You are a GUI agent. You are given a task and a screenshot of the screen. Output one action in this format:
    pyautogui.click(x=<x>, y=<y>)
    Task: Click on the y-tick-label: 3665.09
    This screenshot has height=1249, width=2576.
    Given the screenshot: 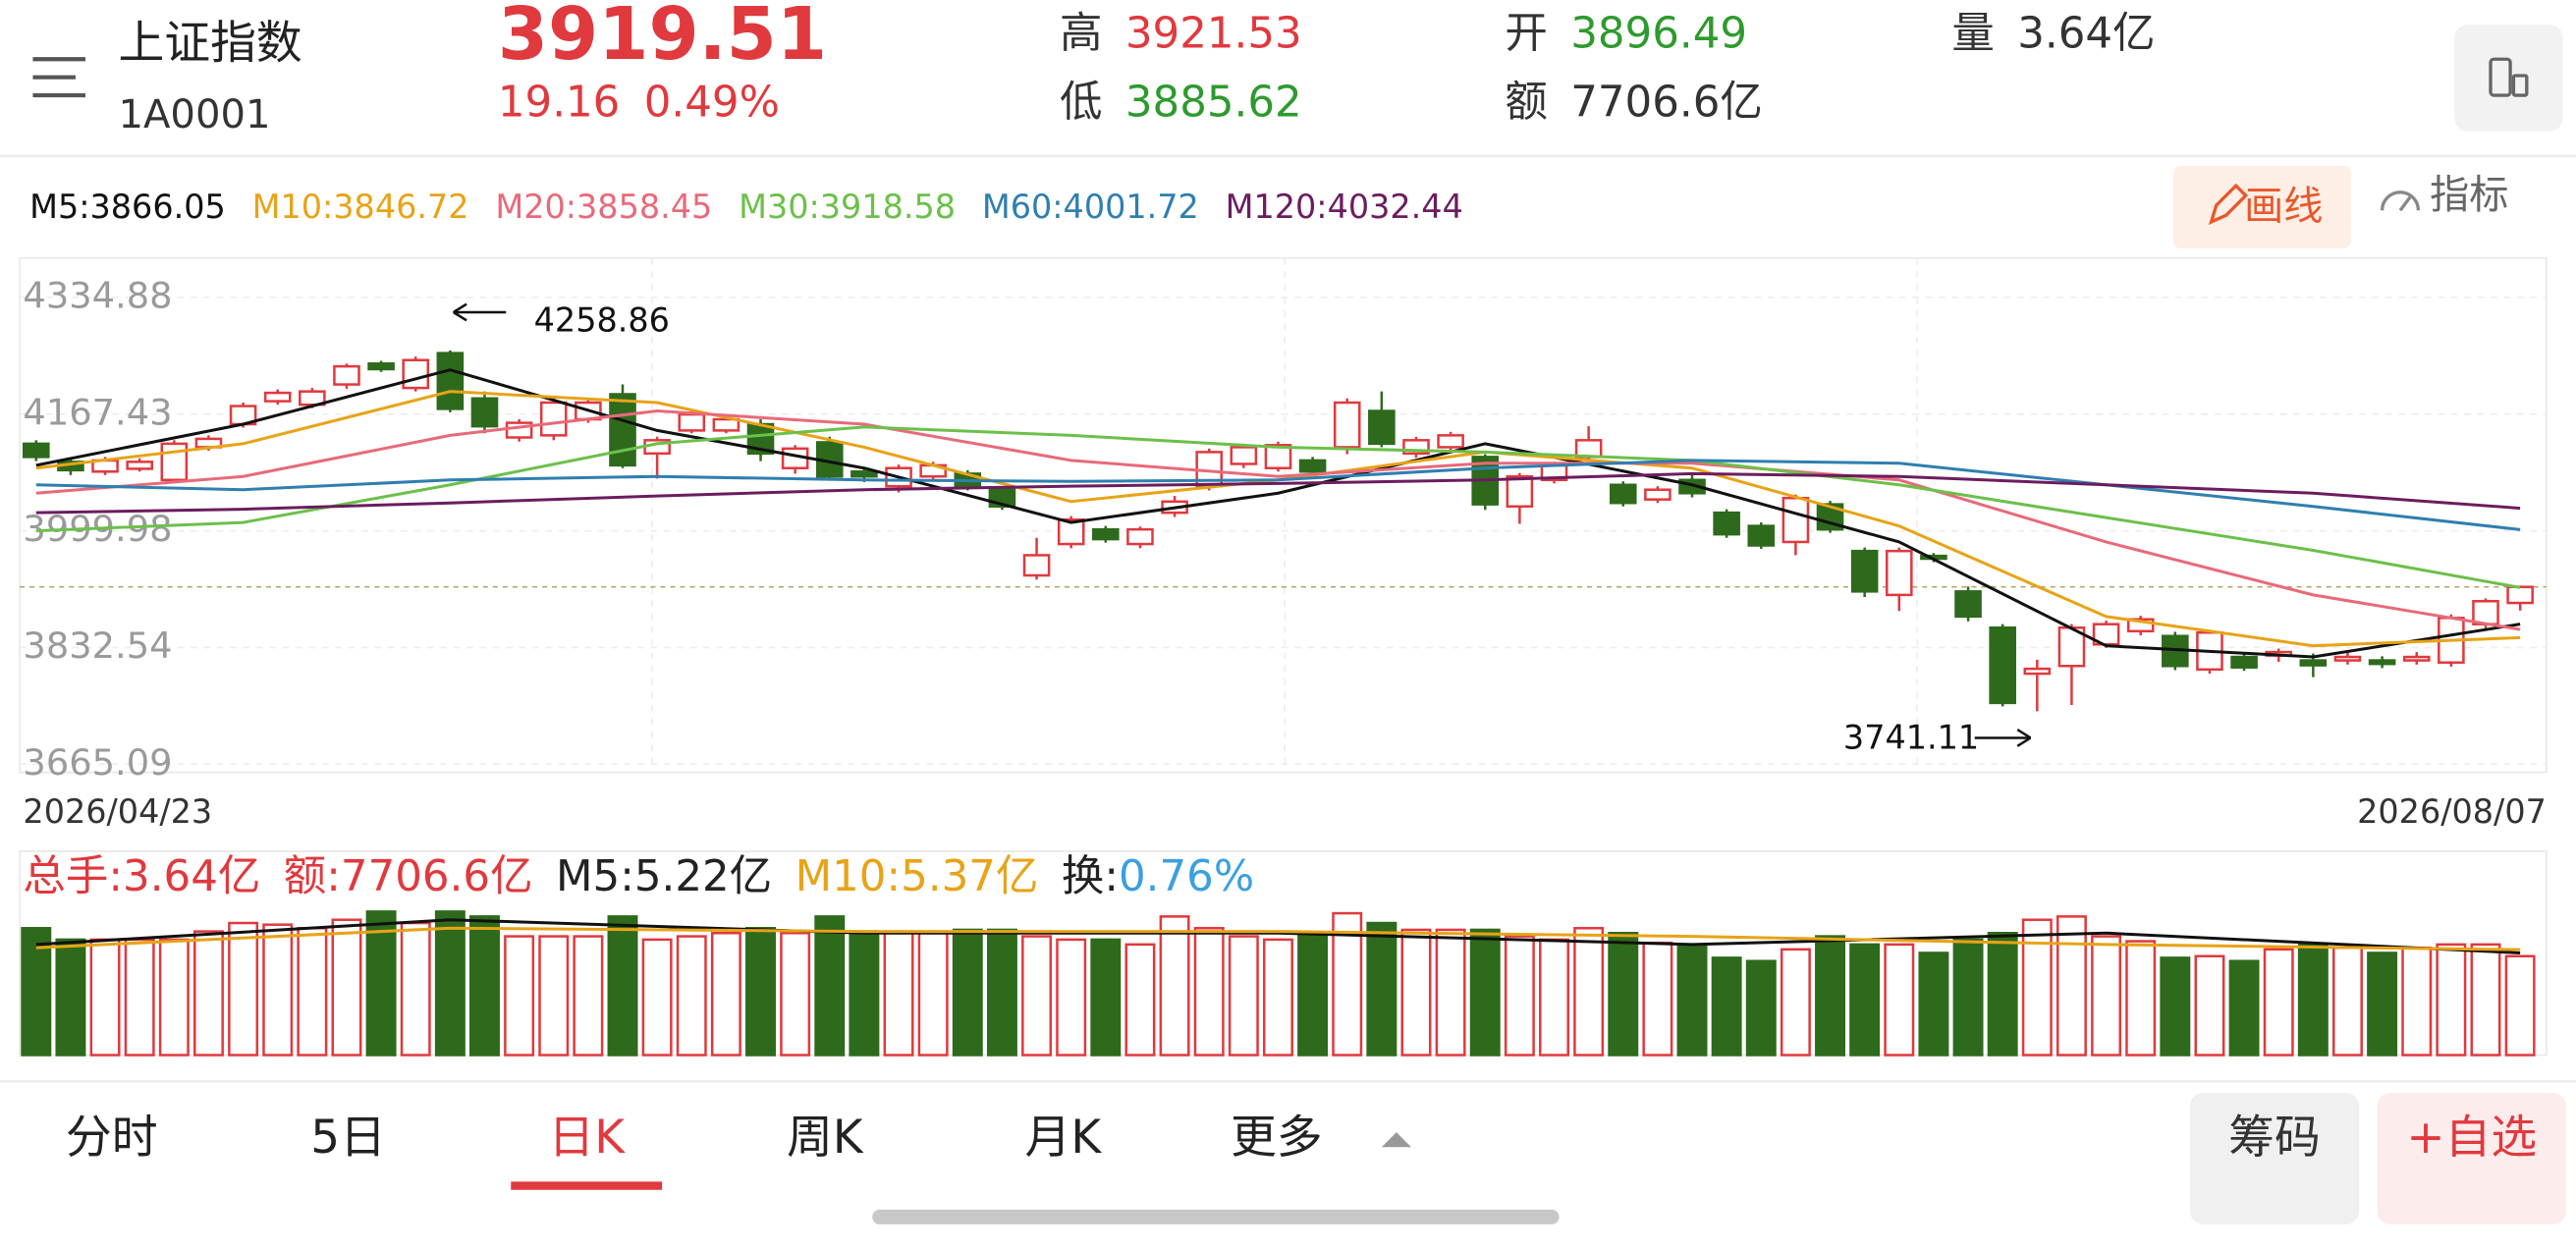 What is the action you would take?
    pyautogui.click(x=97, y=762)
    